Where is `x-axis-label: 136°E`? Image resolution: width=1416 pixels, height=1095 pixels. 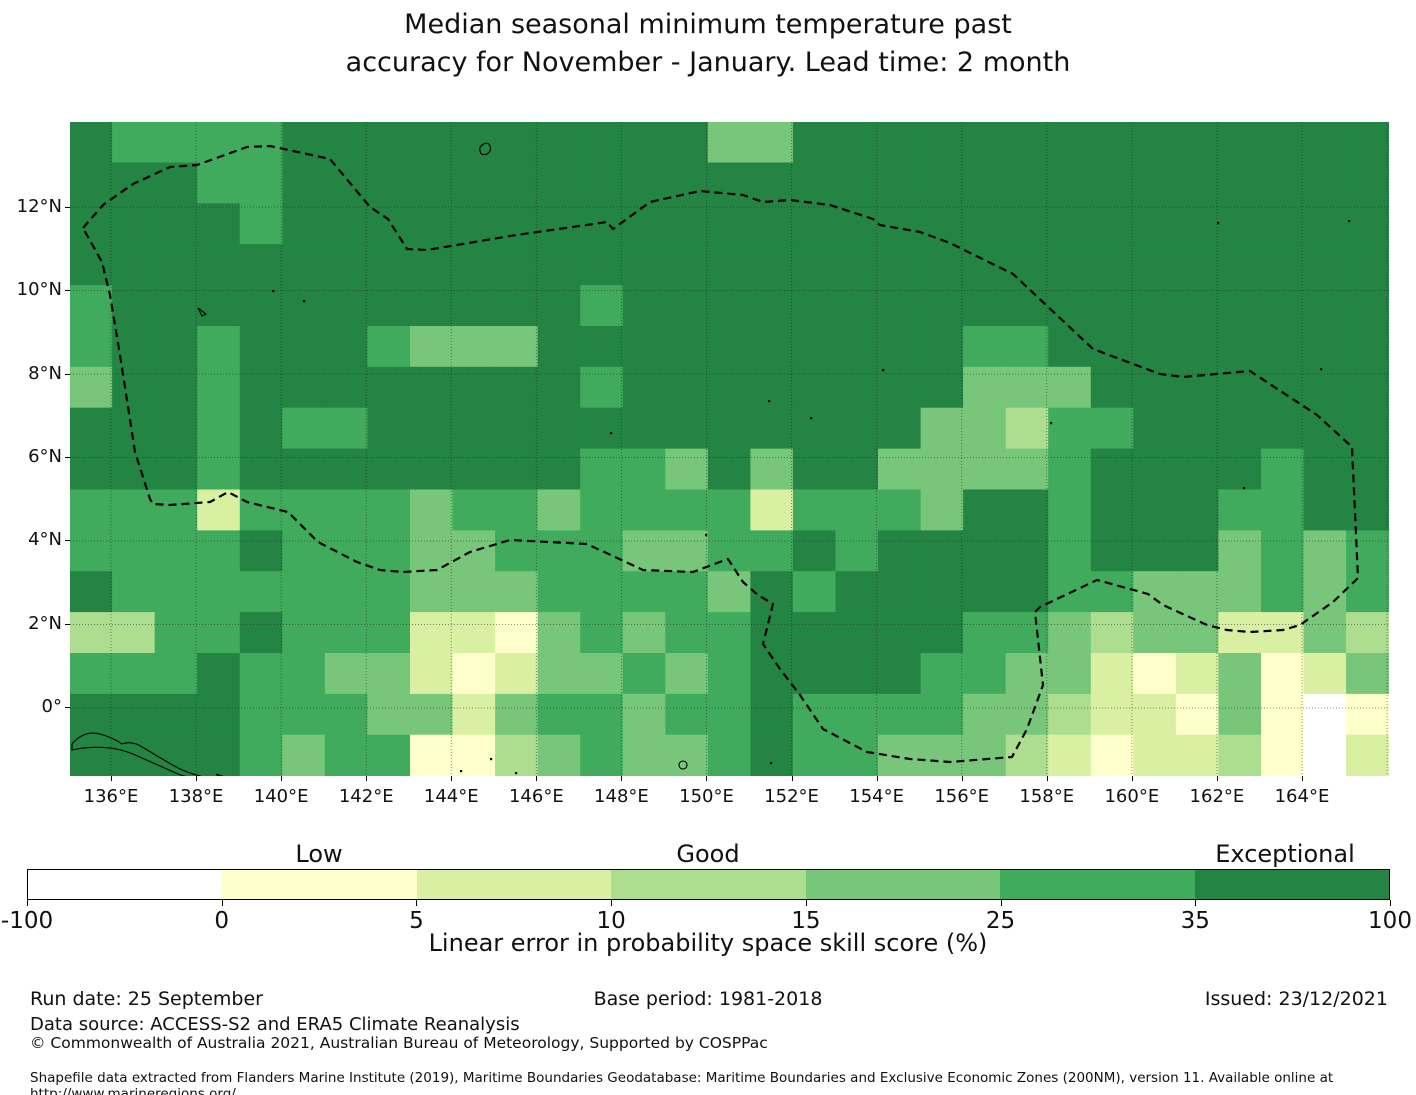
x-axis-label: 136°E is located at coordinates (111, 796).